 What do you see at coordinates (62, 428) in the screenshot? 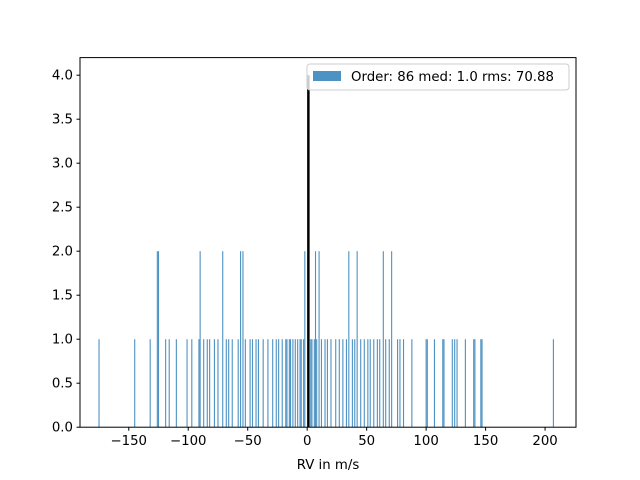
I see `y-tick-label: 0.0` at bounding box center [62, 428].